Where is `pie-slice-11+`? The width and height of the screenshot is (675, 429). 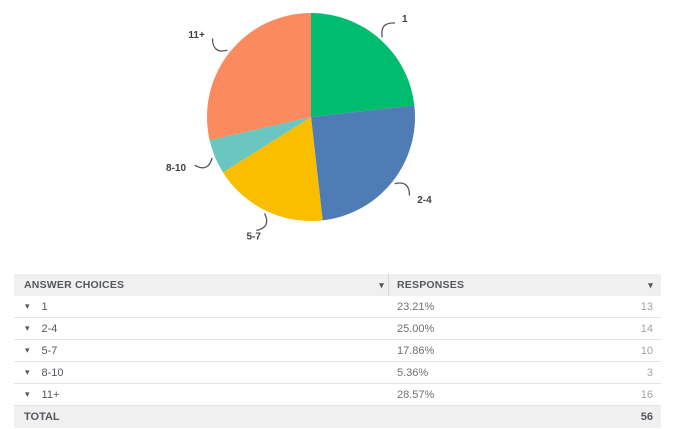 pie-slice-11+ is located at coordinates (259, 77).